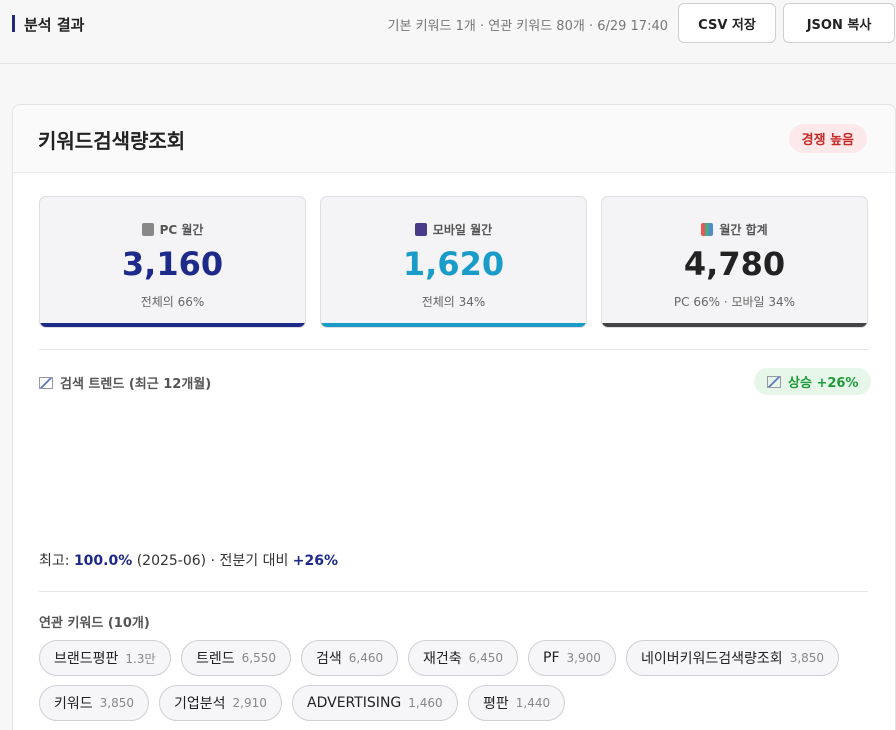  I want to click on pc-accent-bar, so click(172, 325).